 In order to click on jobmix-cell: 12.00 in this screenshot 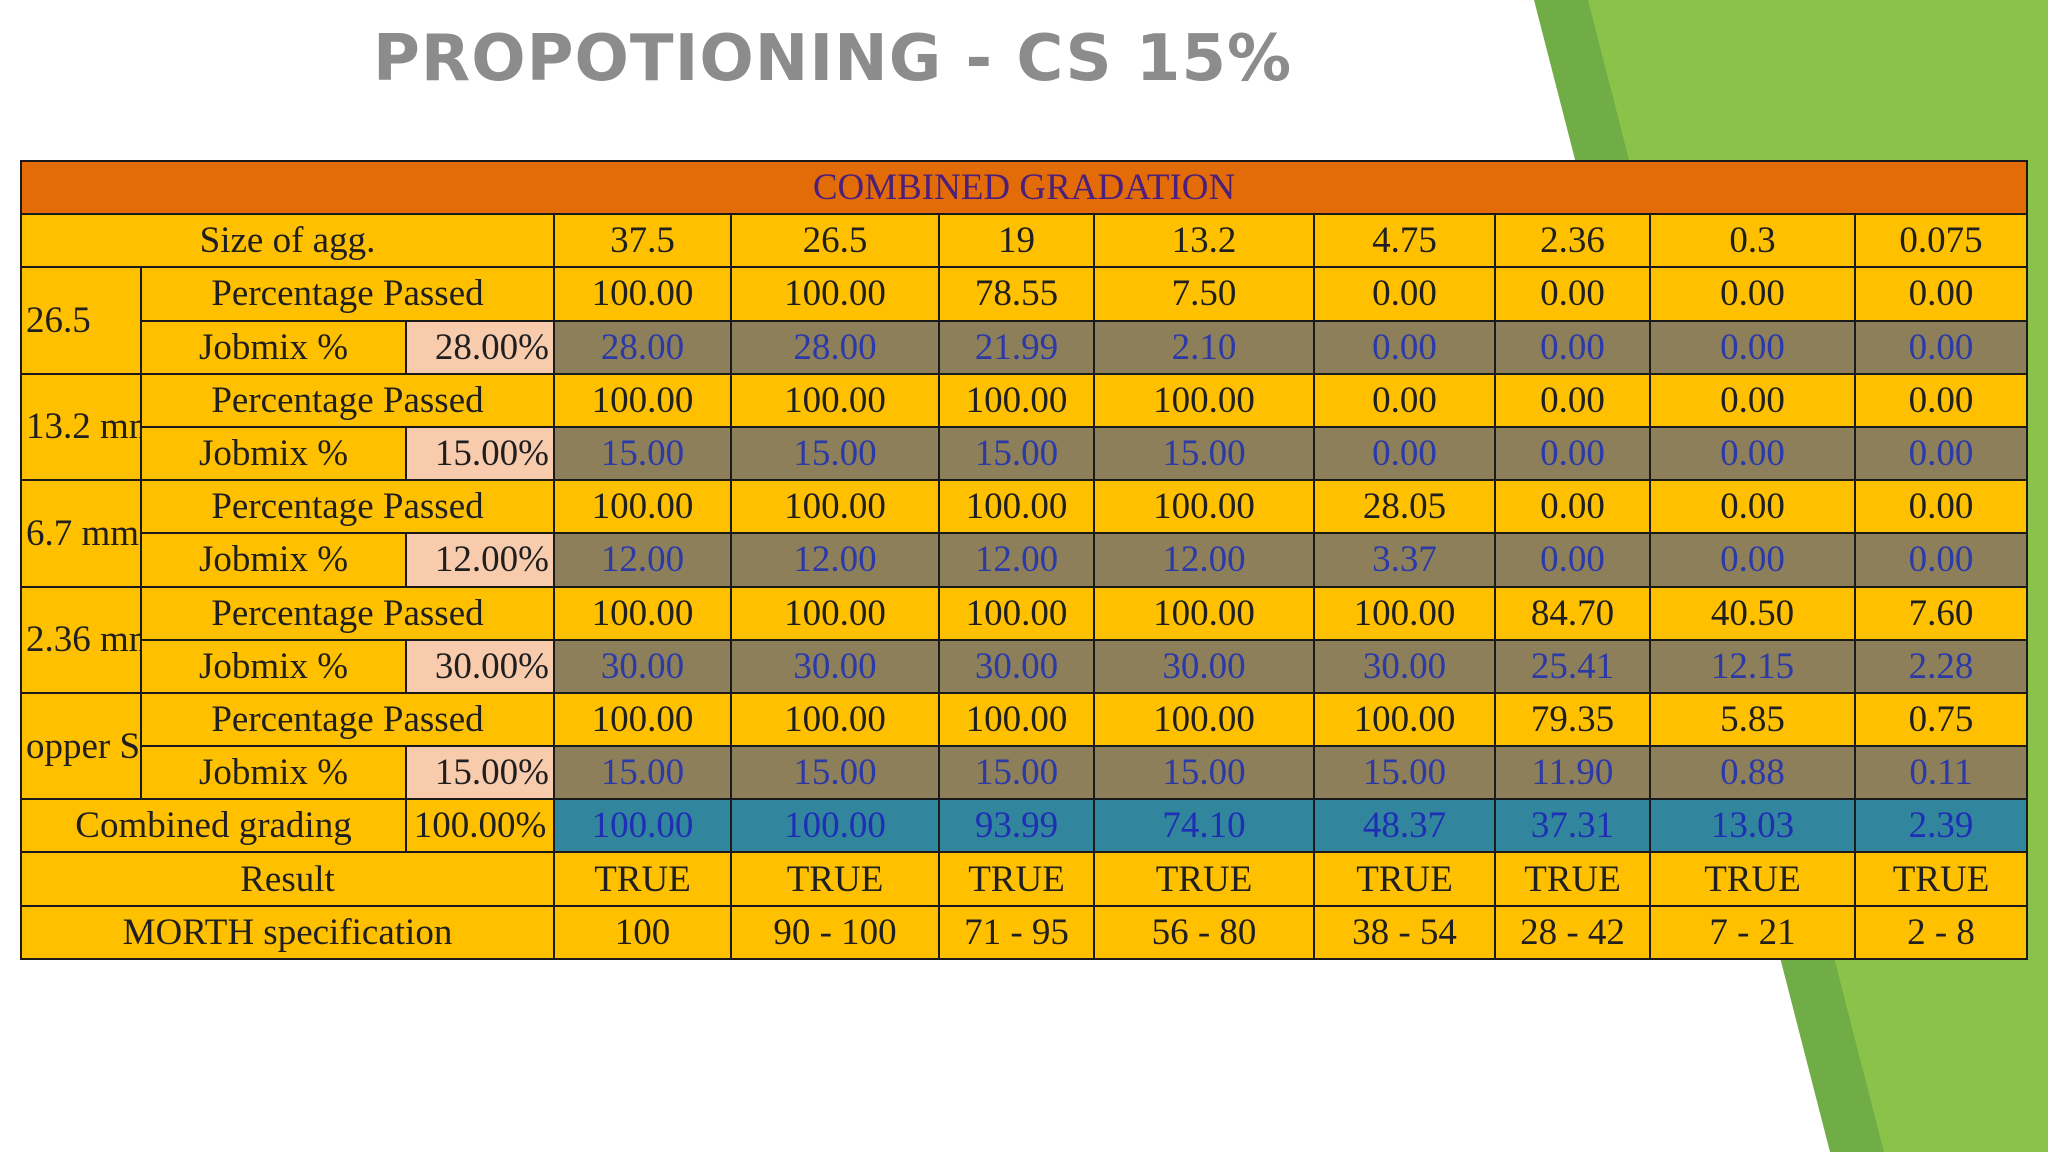, I will do `click(1204, 560)`.